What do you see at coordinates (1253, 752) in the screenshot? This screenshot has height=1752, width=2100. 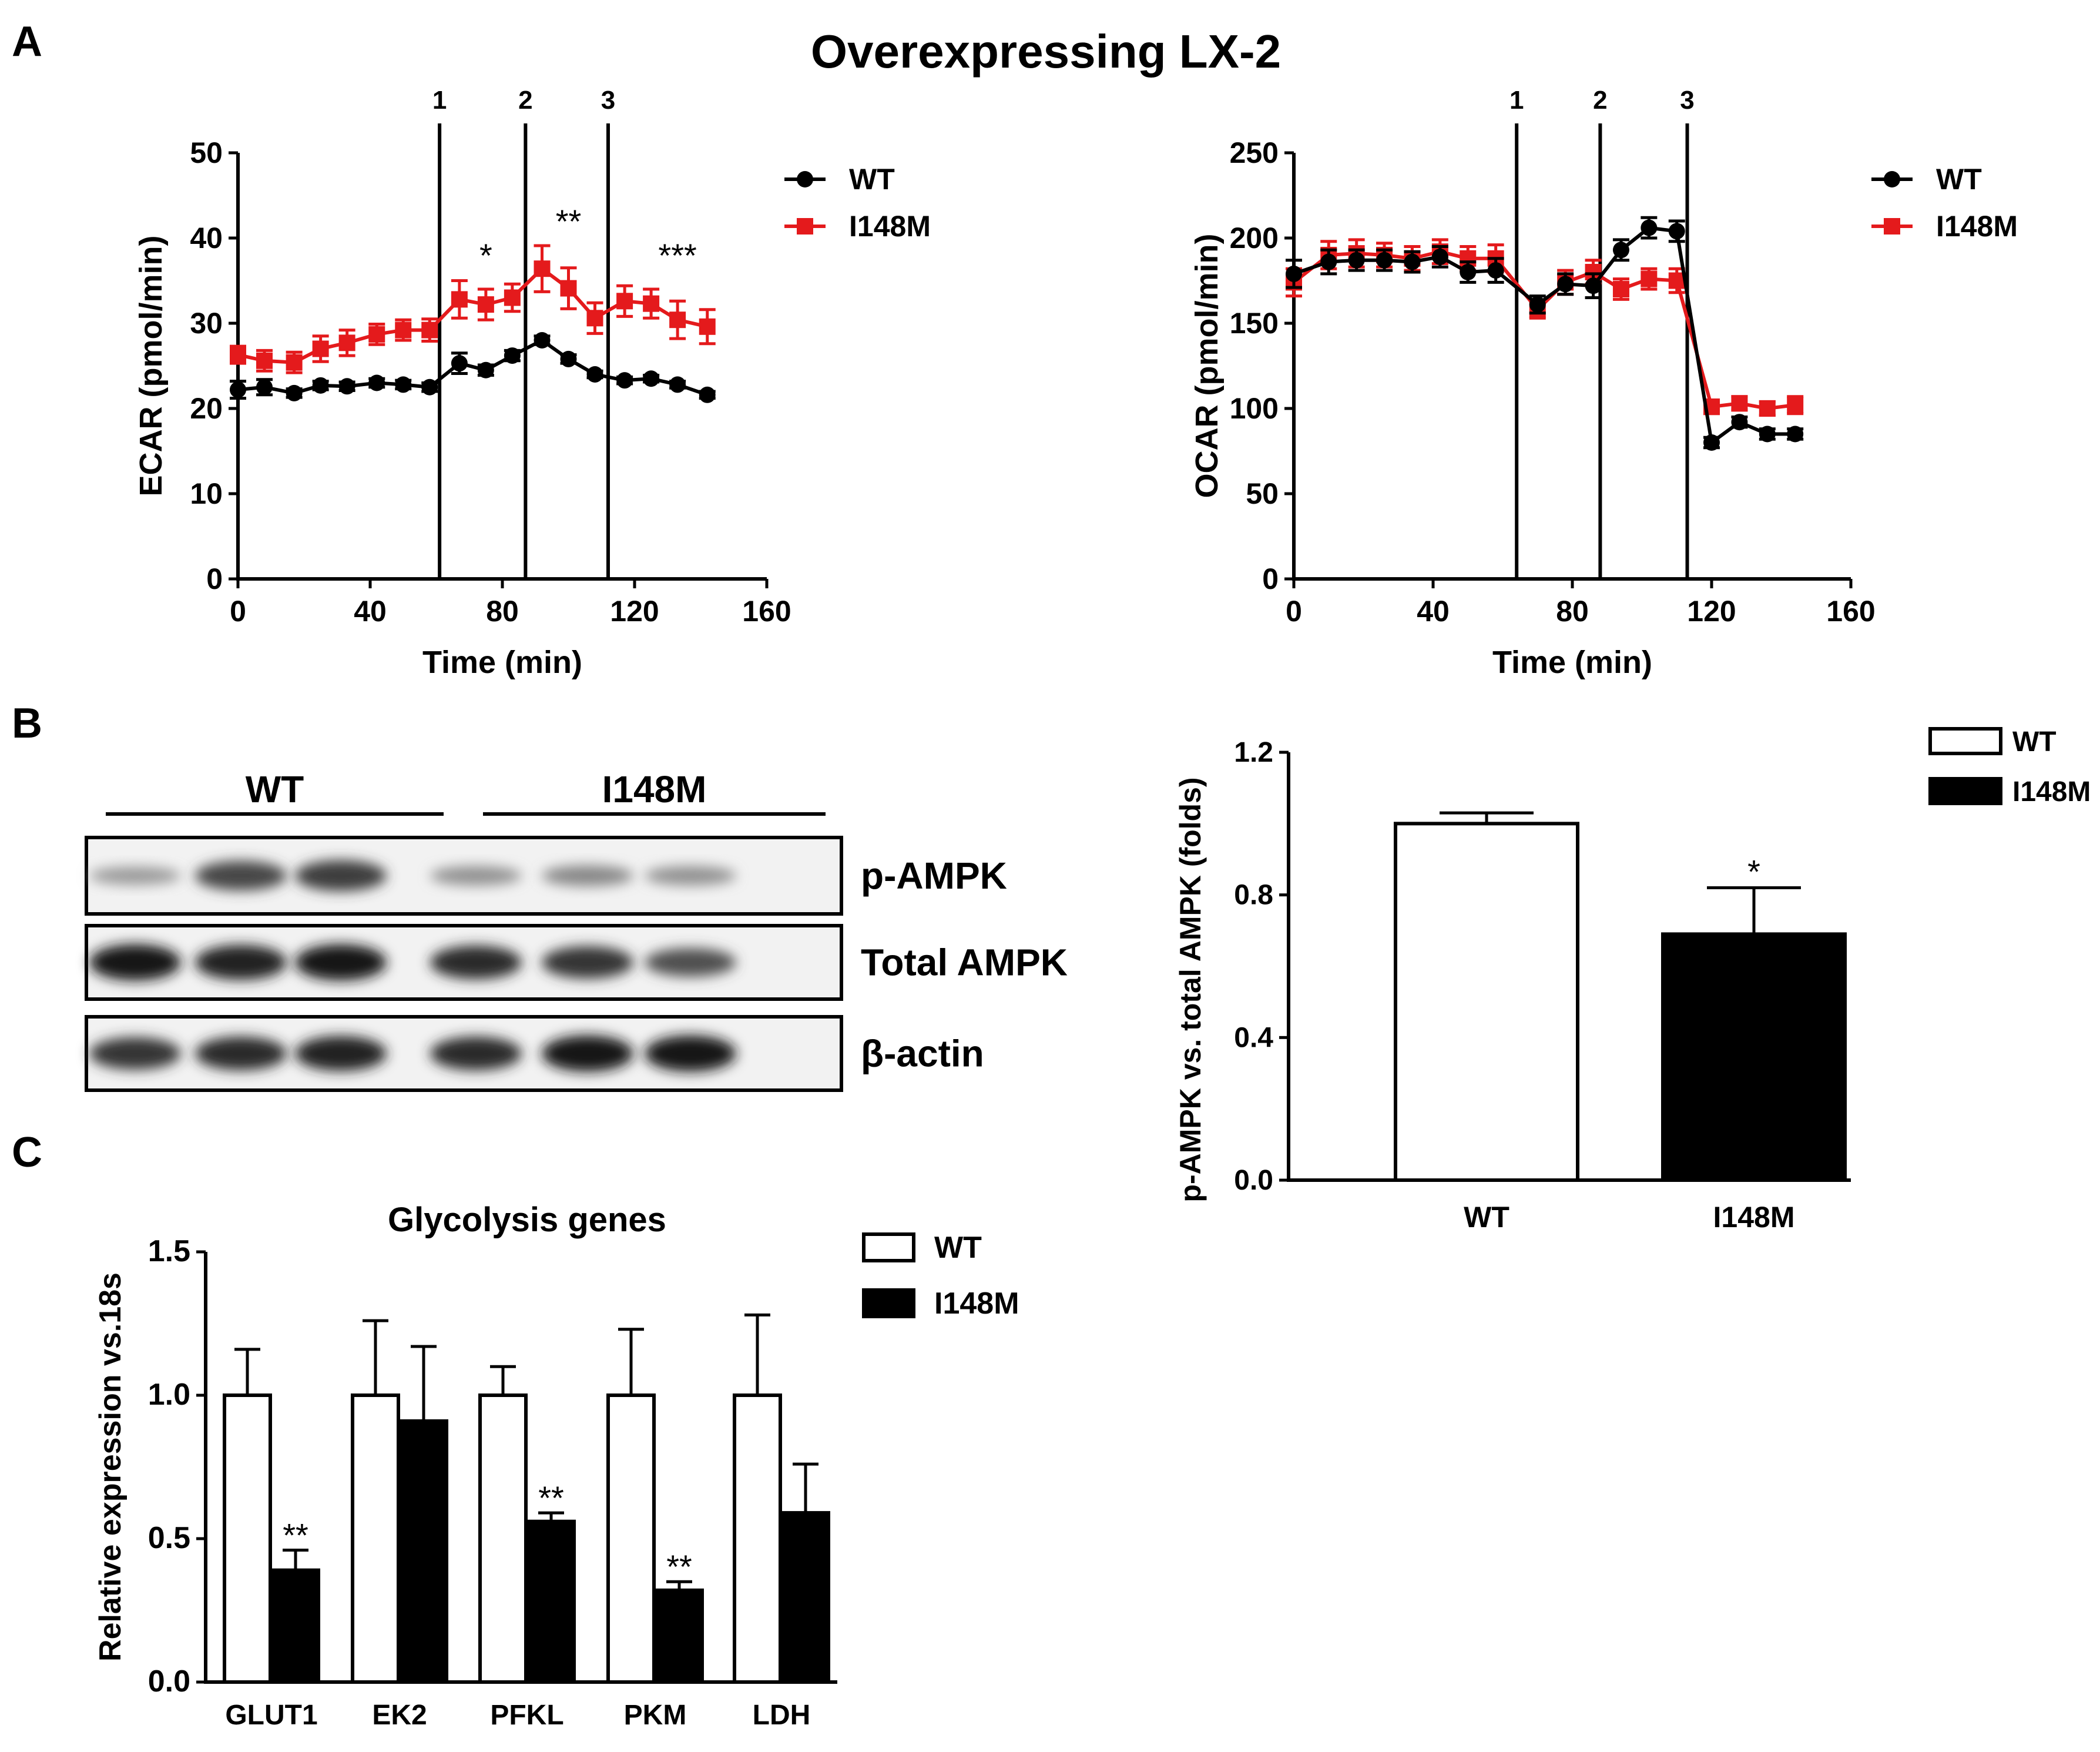 I see `y-tick-label: 1.2` at bounding box center [1253, 752].